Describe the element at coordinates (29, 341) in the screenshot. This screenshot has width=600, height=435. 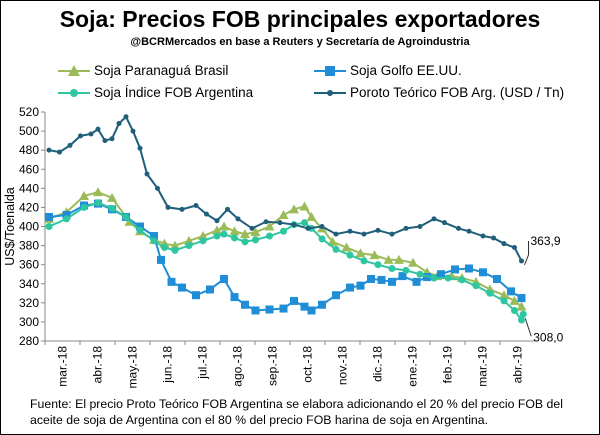
I see `y-tick-label: 280` at that location.